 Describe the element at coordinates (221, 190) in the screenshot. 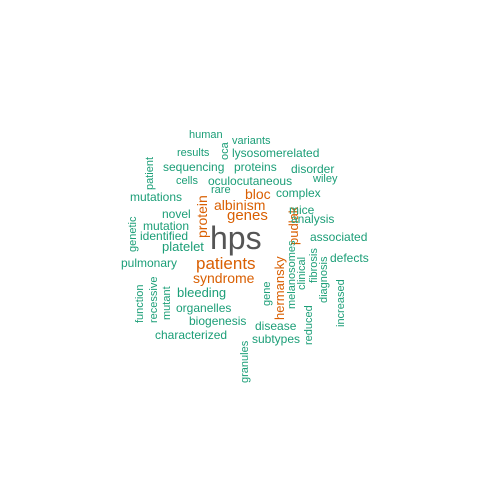

I see `word-rare: rare` at that location.